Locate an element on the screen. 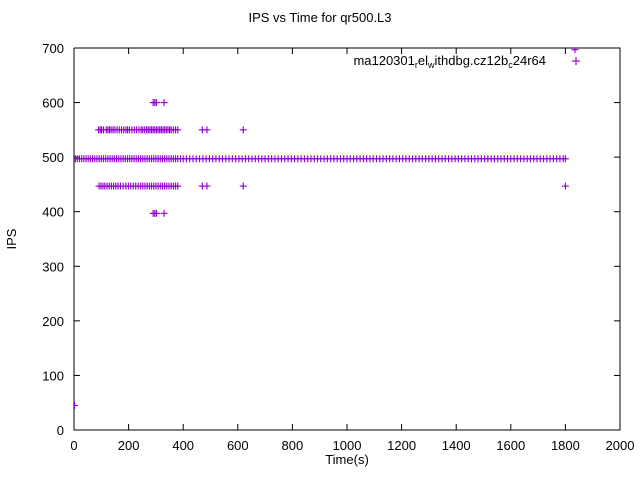 The image size is (640, 480). y-axis-label: IPS is located at coordinates (11, 238).